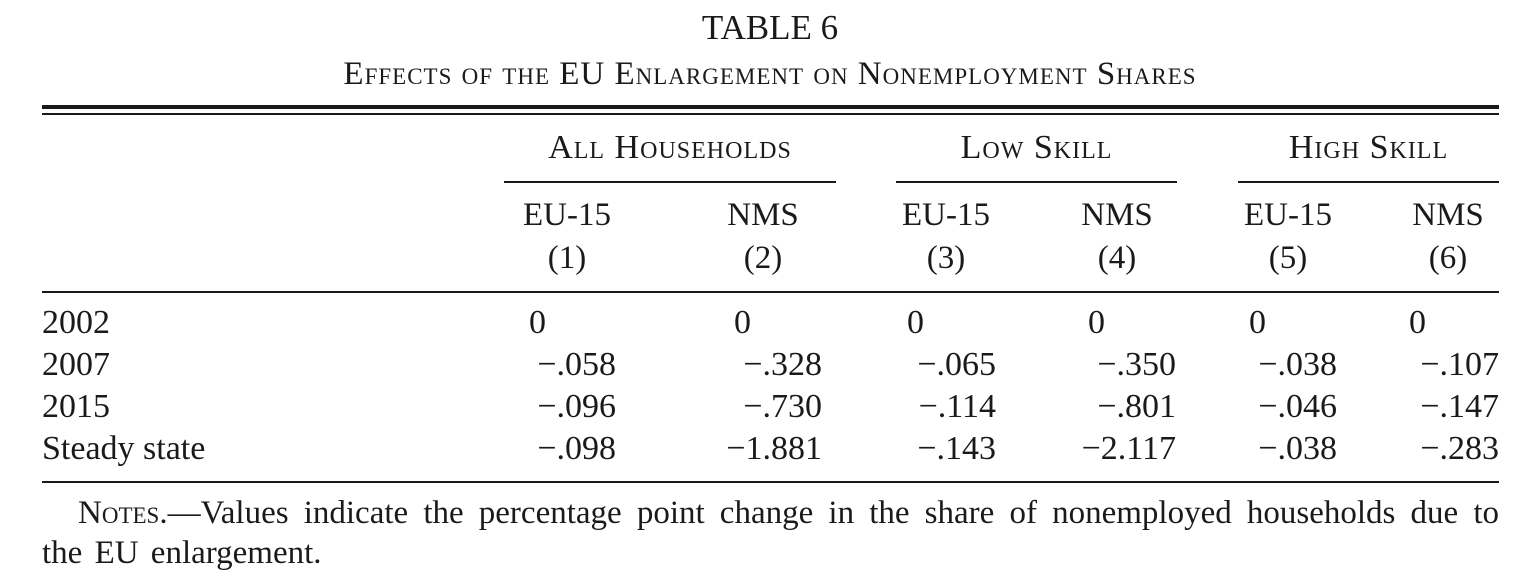 The height and width of the screenshot is (586, 1528). I want to click on table-cell: −.143, so click(956, 448).